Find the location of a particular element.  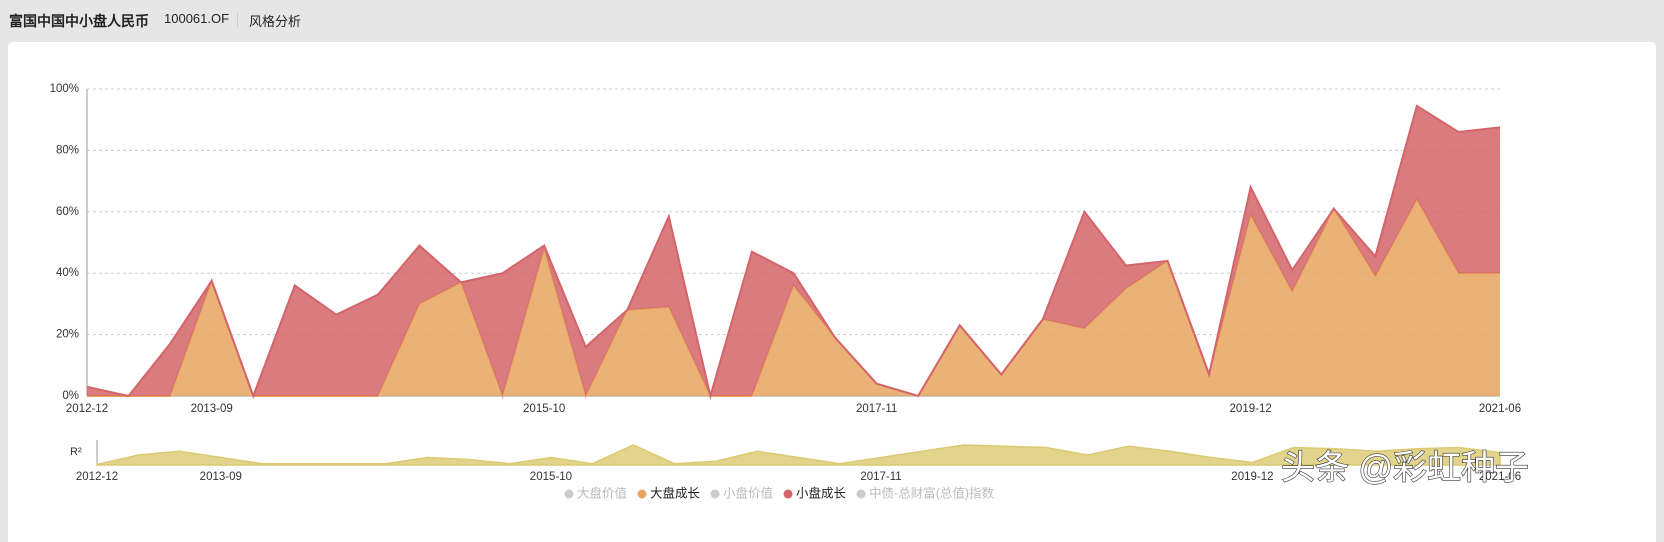

r2-area is located at coordinates (798, 455).